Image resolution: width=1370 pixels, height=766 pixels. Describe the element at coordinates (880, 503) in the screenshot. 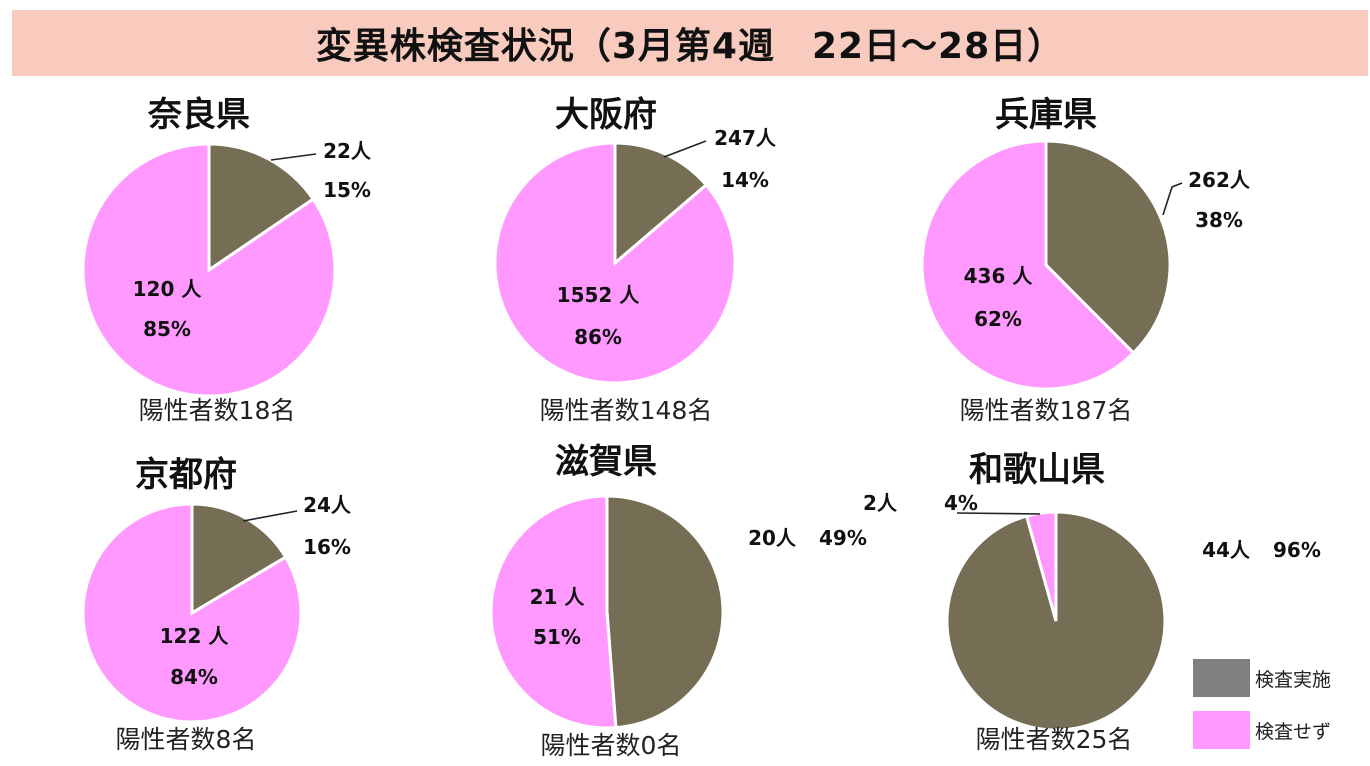

I see `slice-count-label: 2人` at that location.